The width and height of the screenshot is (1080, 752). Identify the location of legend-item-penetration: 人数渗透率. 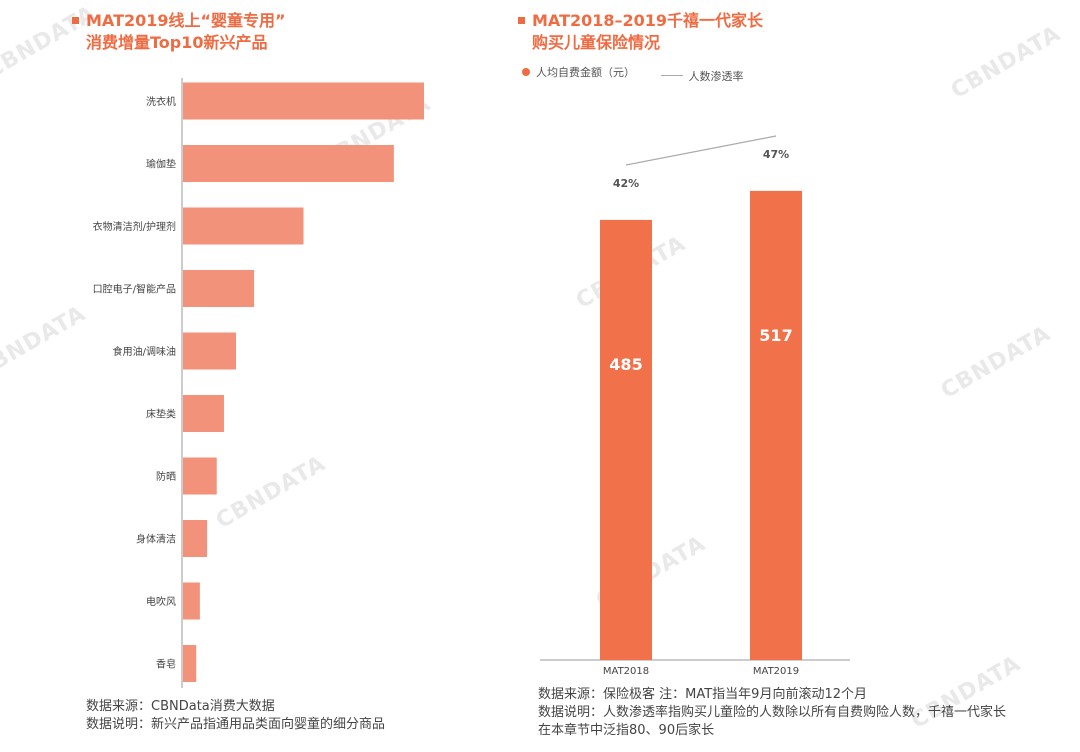
(702, 76).